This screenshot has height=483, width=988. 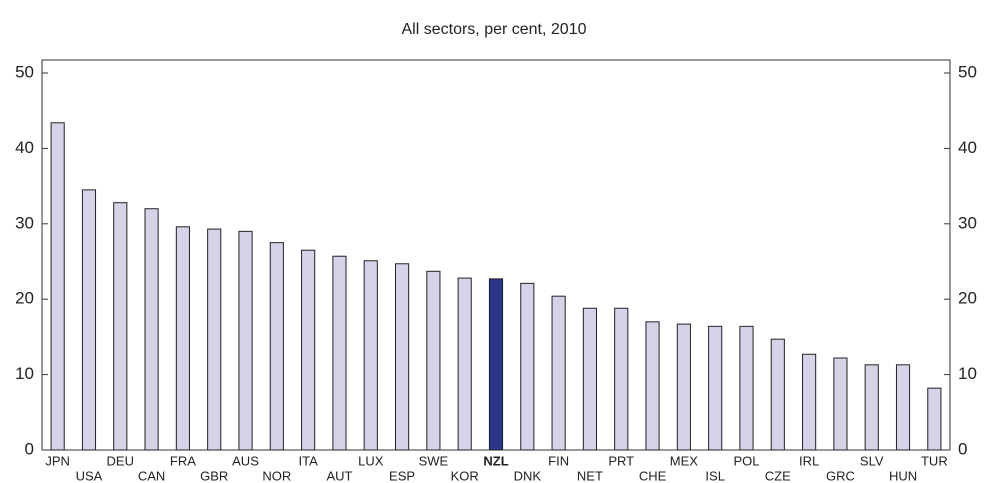 What do you see at coordinates (339, 475) in the screenshot?
I see `x-tick-label: AUT` at bounding box center [339, 475].